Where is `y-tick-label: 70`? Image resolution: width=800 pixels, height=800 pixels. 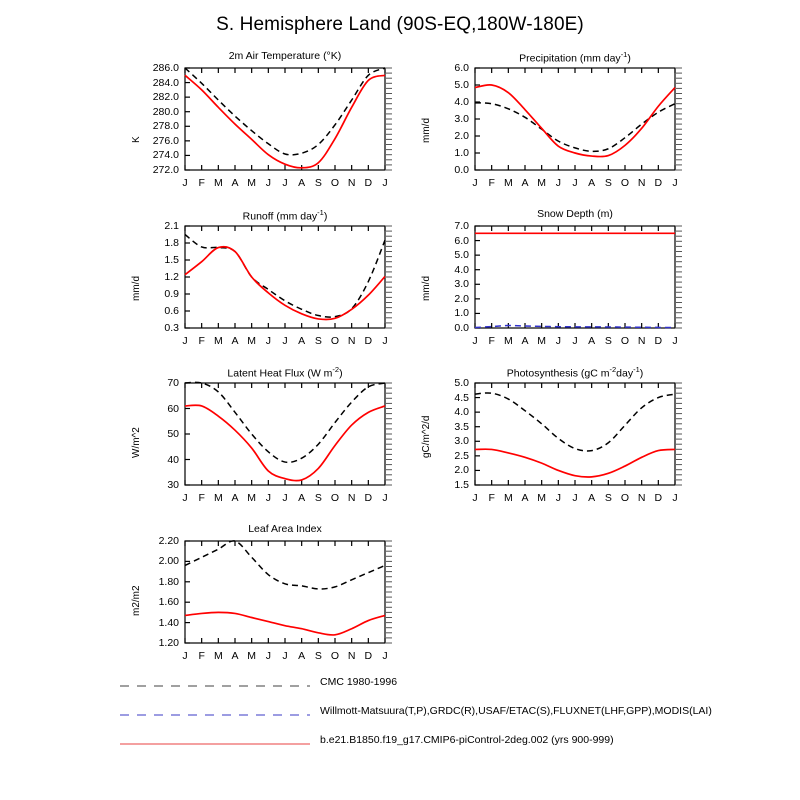
y-tick-label: 70 is located at coordinates (173, 383).